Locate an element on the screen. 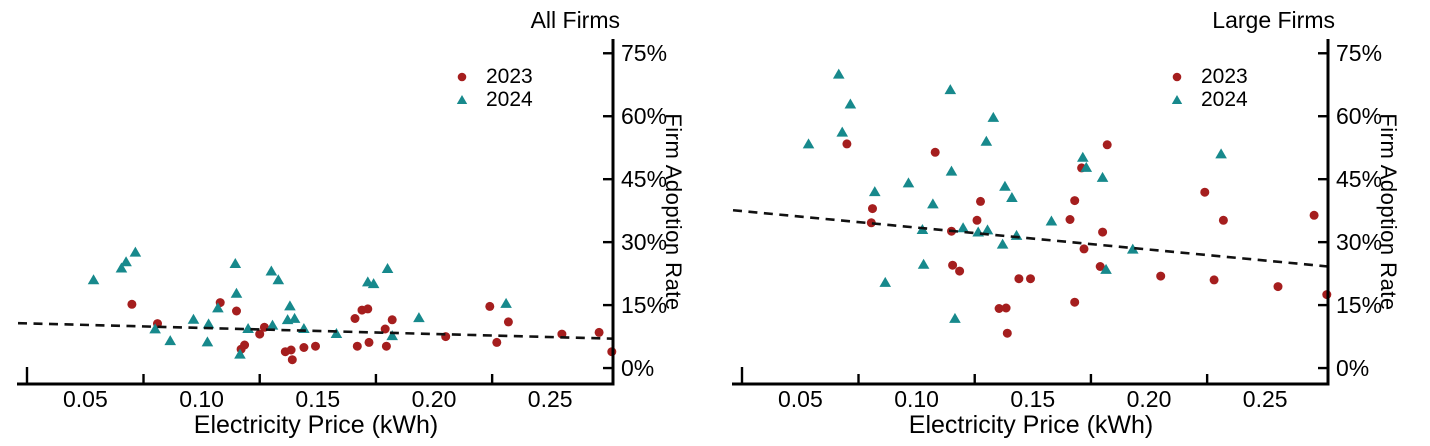 Image resolution: width=1430 pixels, height=446 pixels. x-axis-label: Electricity Price (kWh) is located at coordinates (1031, 425).